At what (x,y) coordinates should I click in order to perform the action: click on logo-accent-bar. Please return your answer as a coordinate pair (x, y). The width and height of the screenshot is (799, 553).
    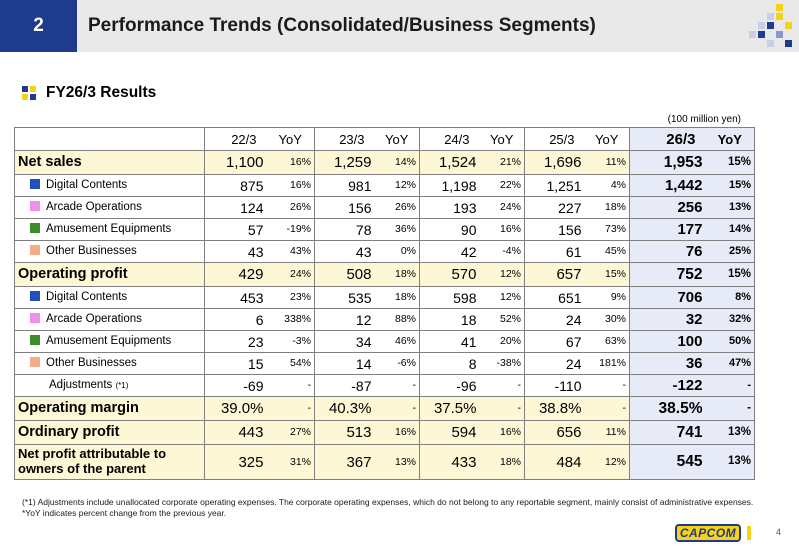
    Looking at the image, I should click on (749, 533).